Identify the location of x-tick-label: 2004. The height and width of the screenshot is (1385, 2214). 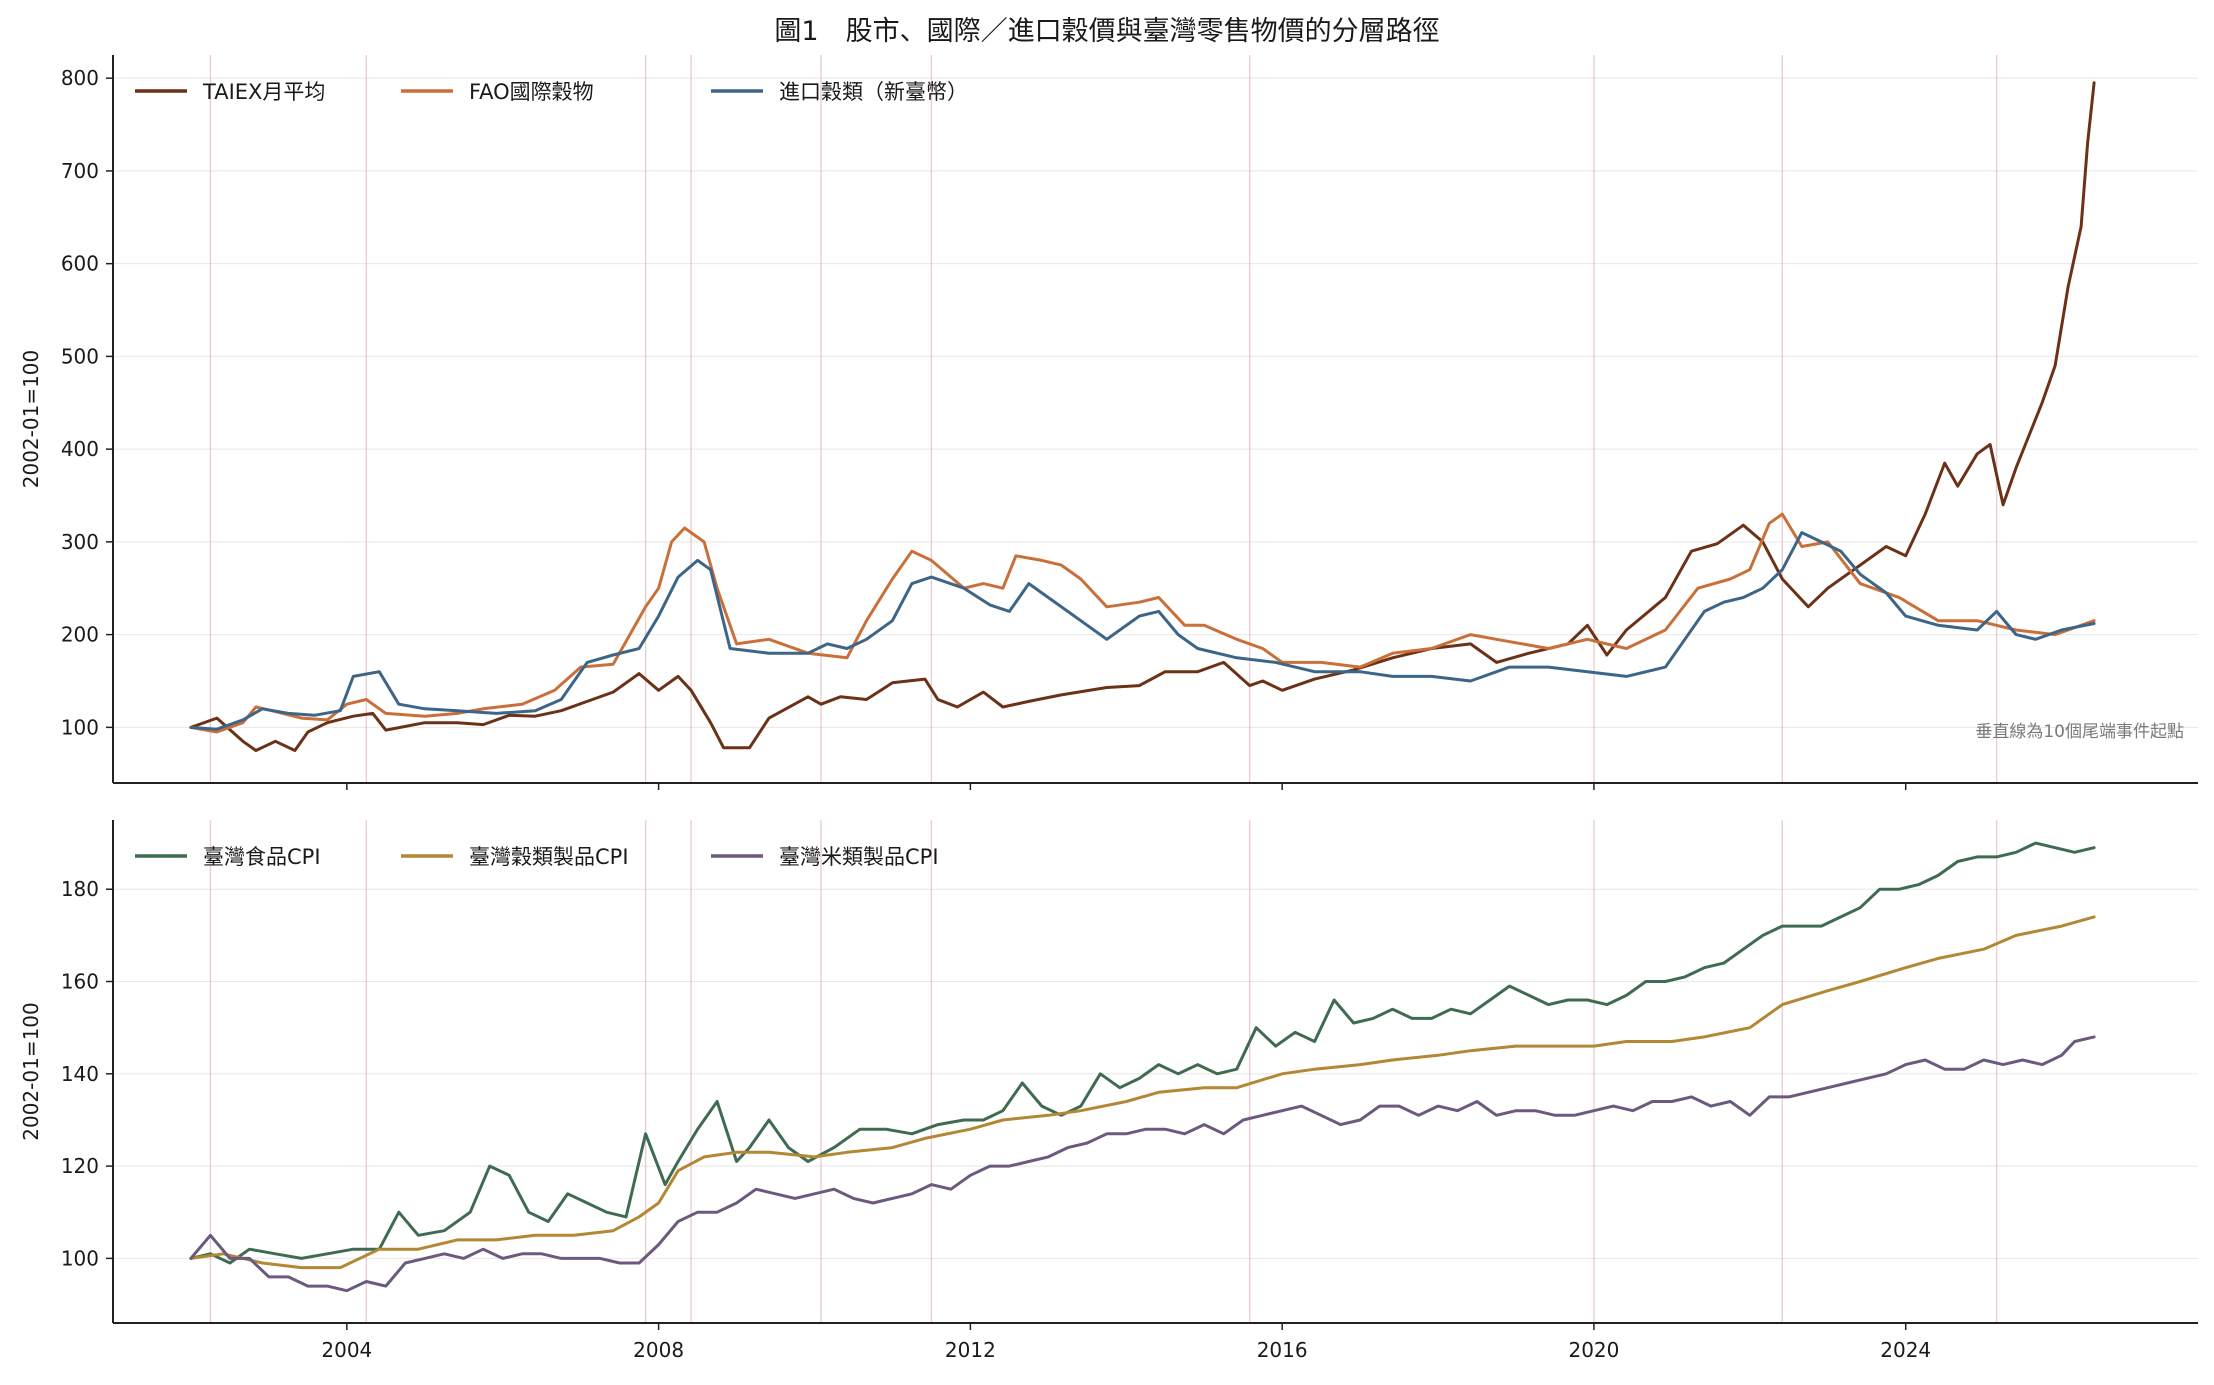
(346, 1350).